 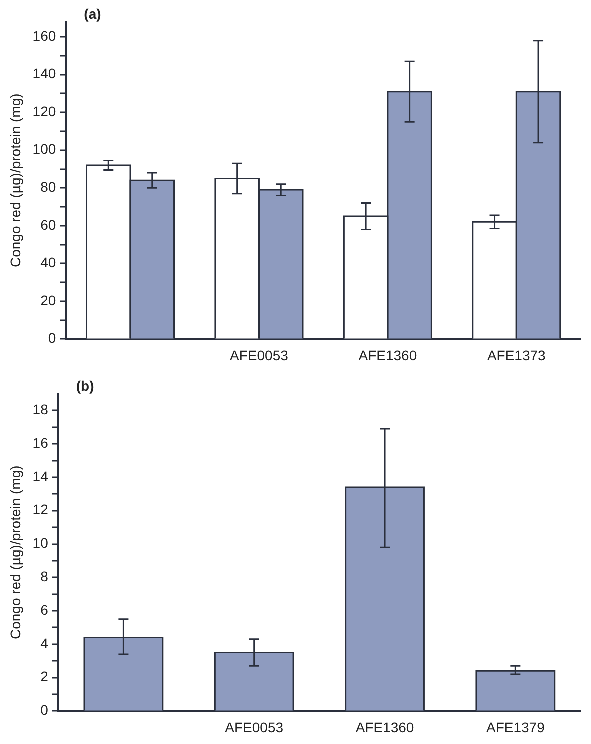 What do you see at coordinates (40, 476) in the screenshot?
I see `y-tick-label: 14` at bounding box center [40, 476].